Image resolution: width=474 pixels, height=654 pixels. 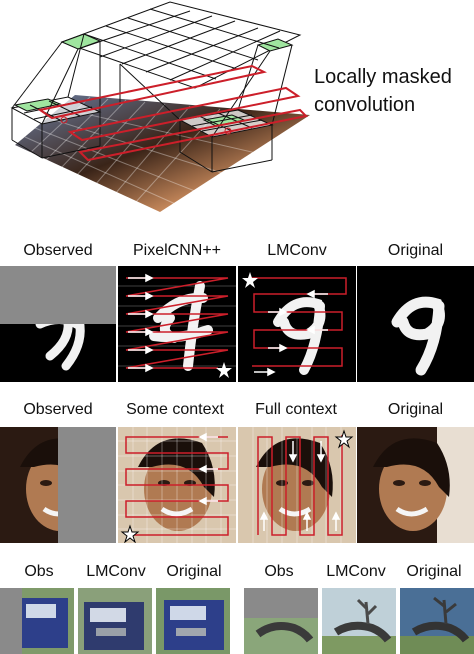 I want to click on title-line-2: convolution, so click(x=365, y=105).